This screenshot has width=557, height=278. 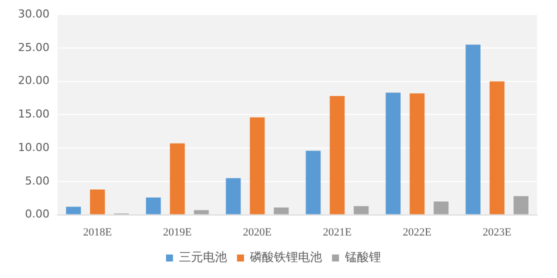 What do you see at coordinates (417, 232) in the screenshot?
I see `x-tick-label: 2022E` at bounding box center [417, 232].